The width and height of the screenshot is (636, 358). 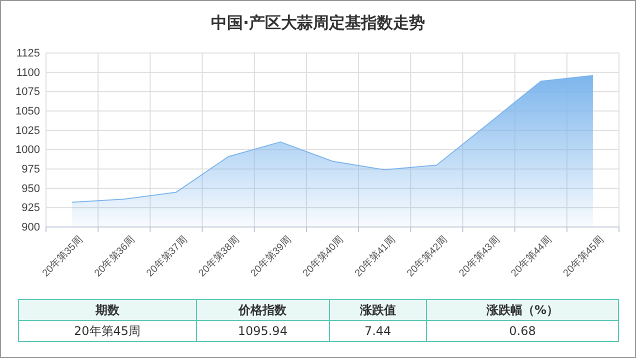 What do you see at coordinates (219, 257) in the screenshot?
I see `x-tick-label: 20年第38周` at bounding box center [219, 257].